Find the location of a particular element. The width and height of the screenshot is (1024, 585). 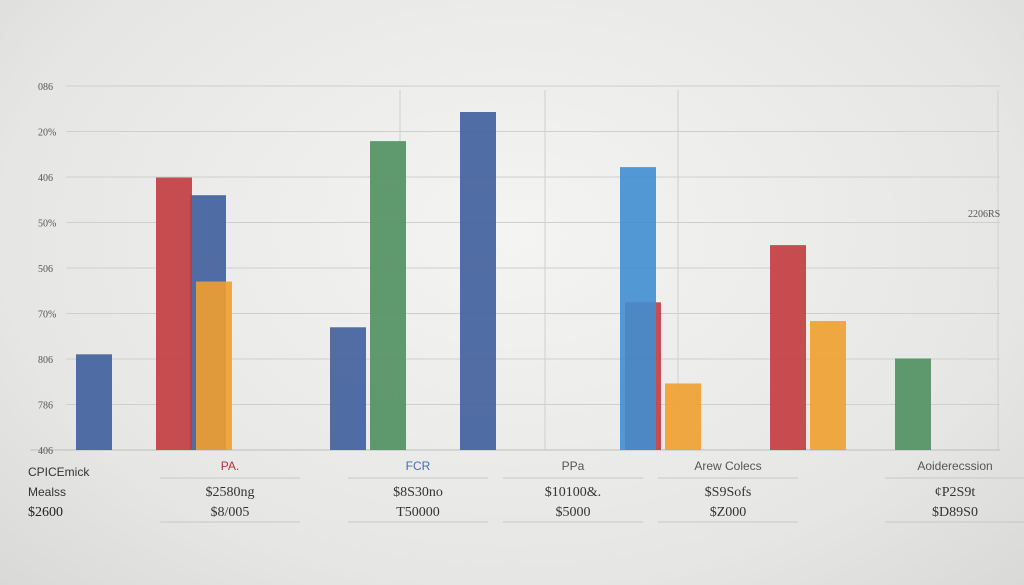

y-tick-label: 20% is located at coordinates (47, 133).